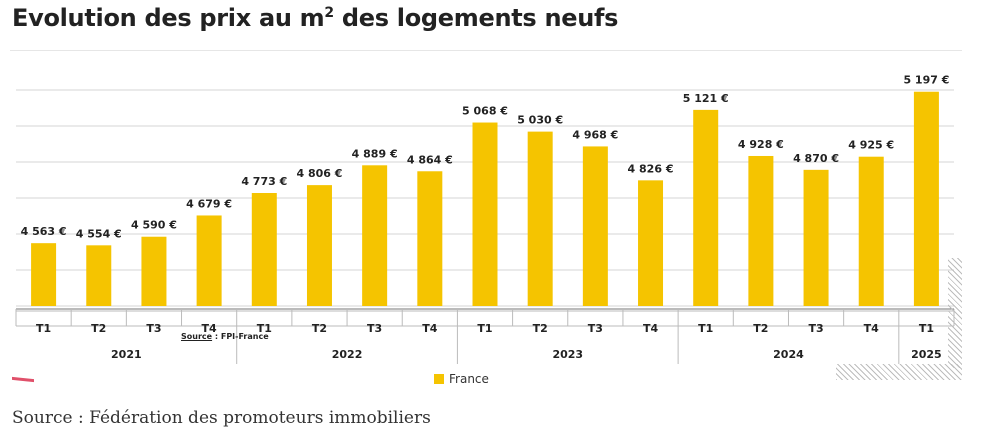  I want to click on year-tick-label: 2024, so click(788, 354).